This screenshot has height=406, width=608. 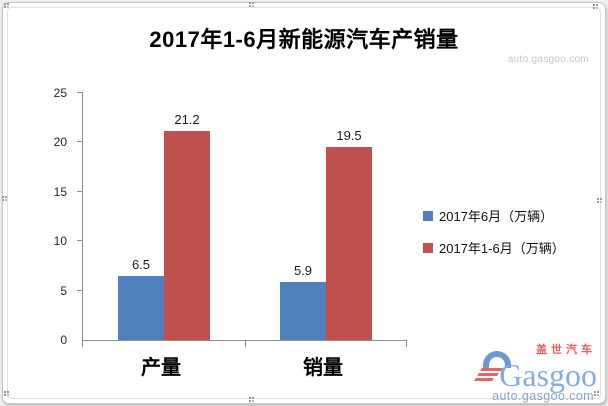 I want to click on legend: 2017年6月（万辆） 2017年1-6月（万辆）, so click(x=494, y=238).